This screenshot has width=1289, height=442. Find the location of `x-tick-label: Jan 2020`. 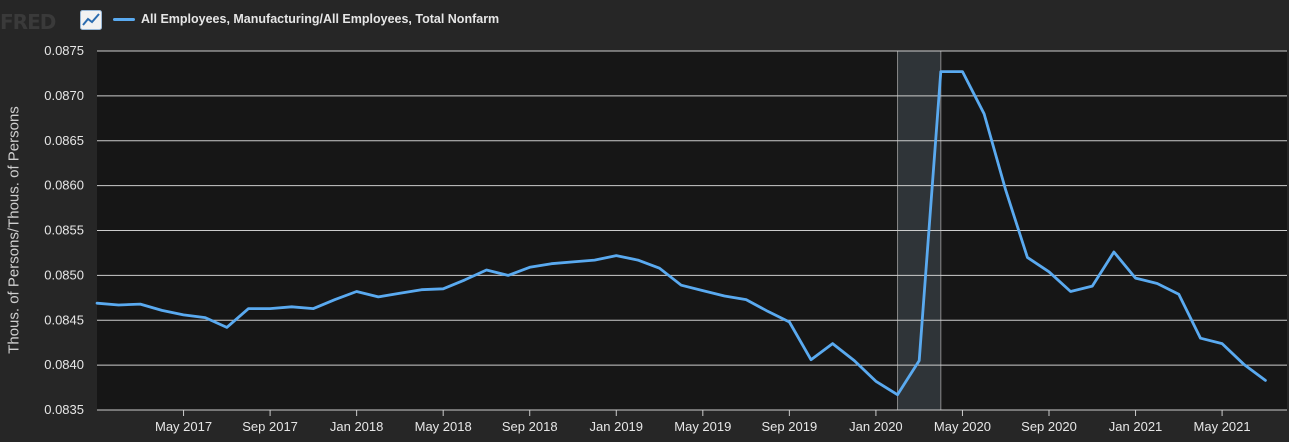

x-tick-label: Jan 2020 is located at coordinates (876, 426).